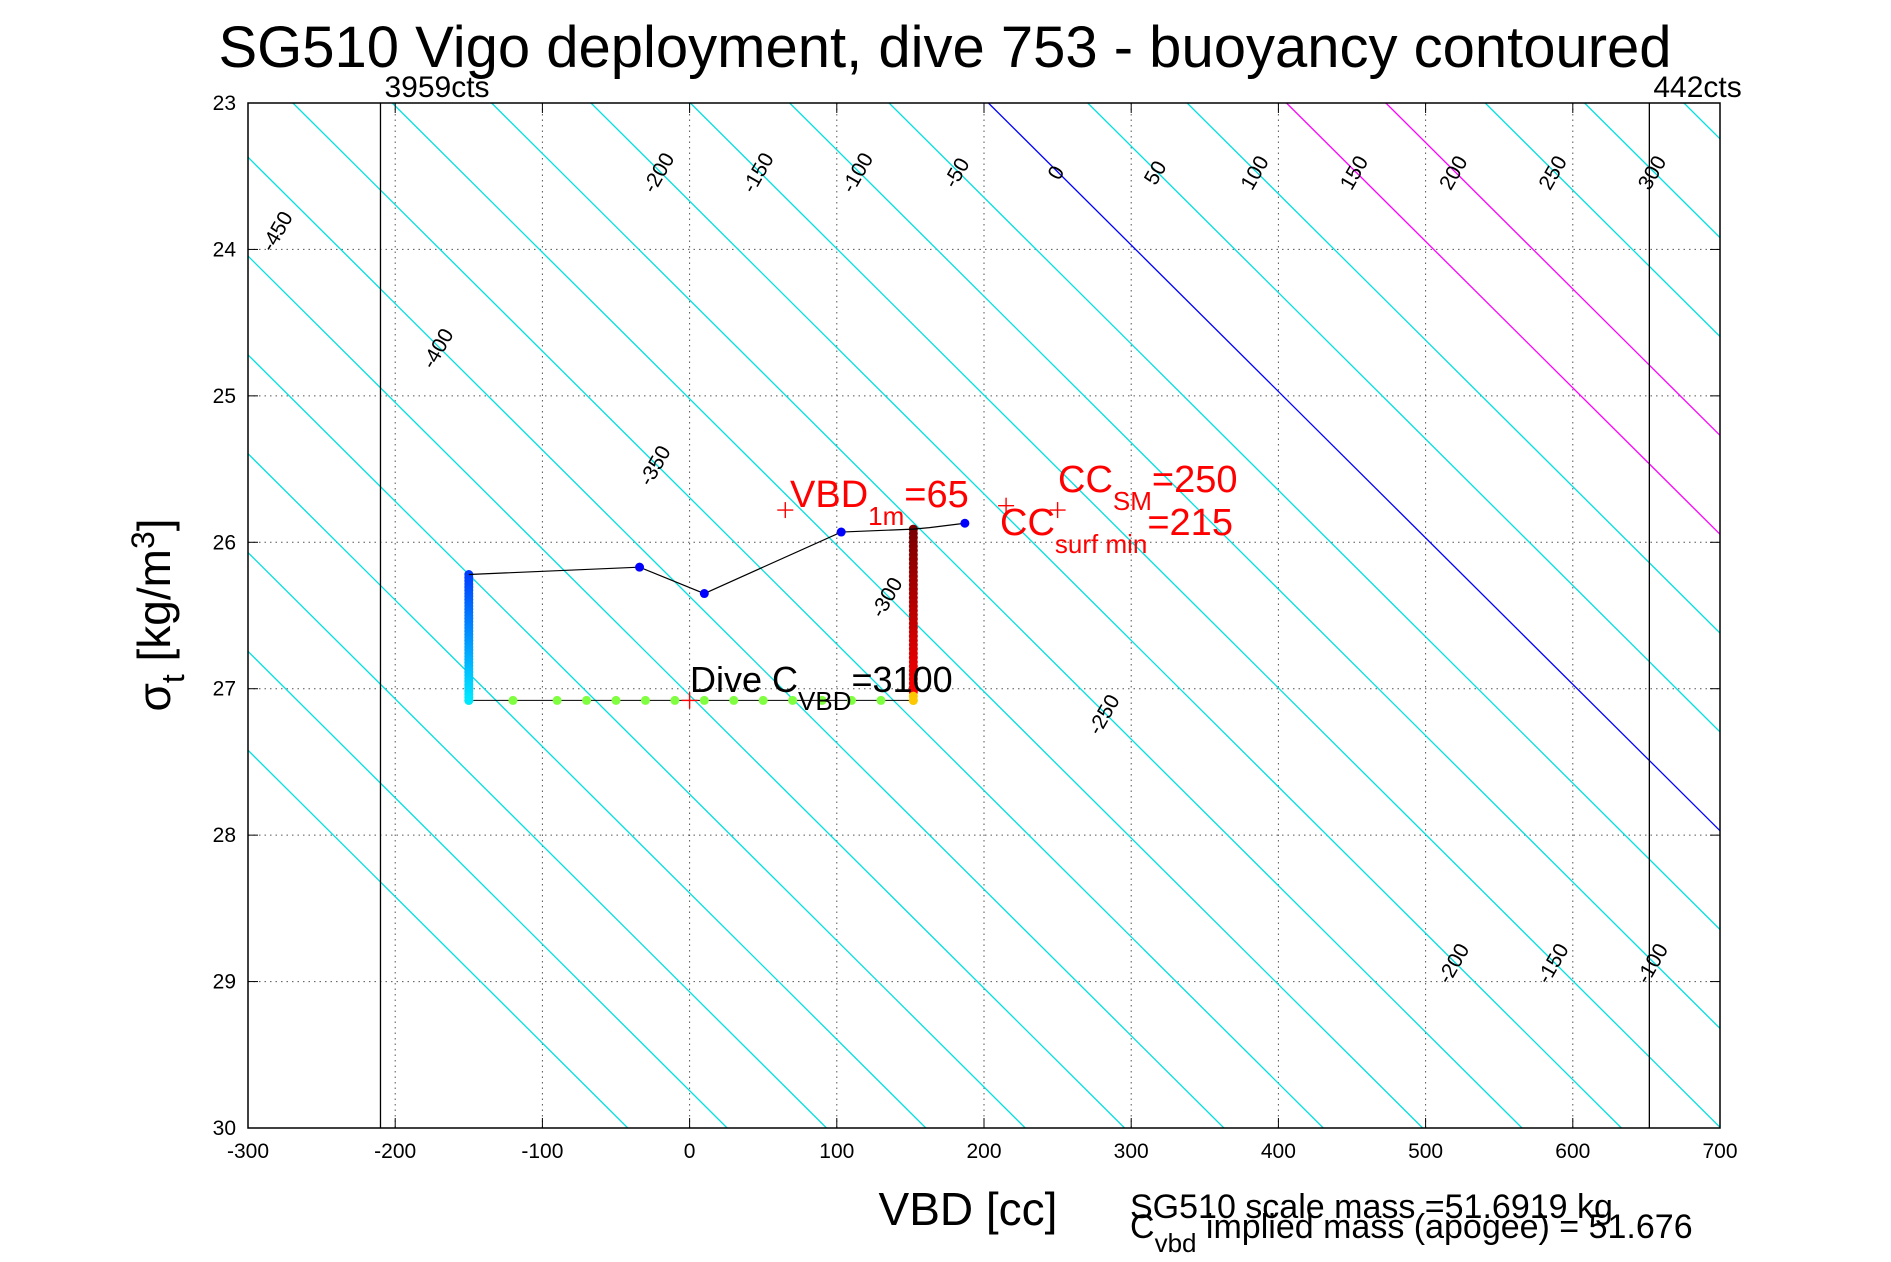 The image size is (1891, 1262). What do you see at coordinates (158, 614) in the screenshot?
I see `y-axis-label: σt [kg/m3]` at bounding box center [158, 614].